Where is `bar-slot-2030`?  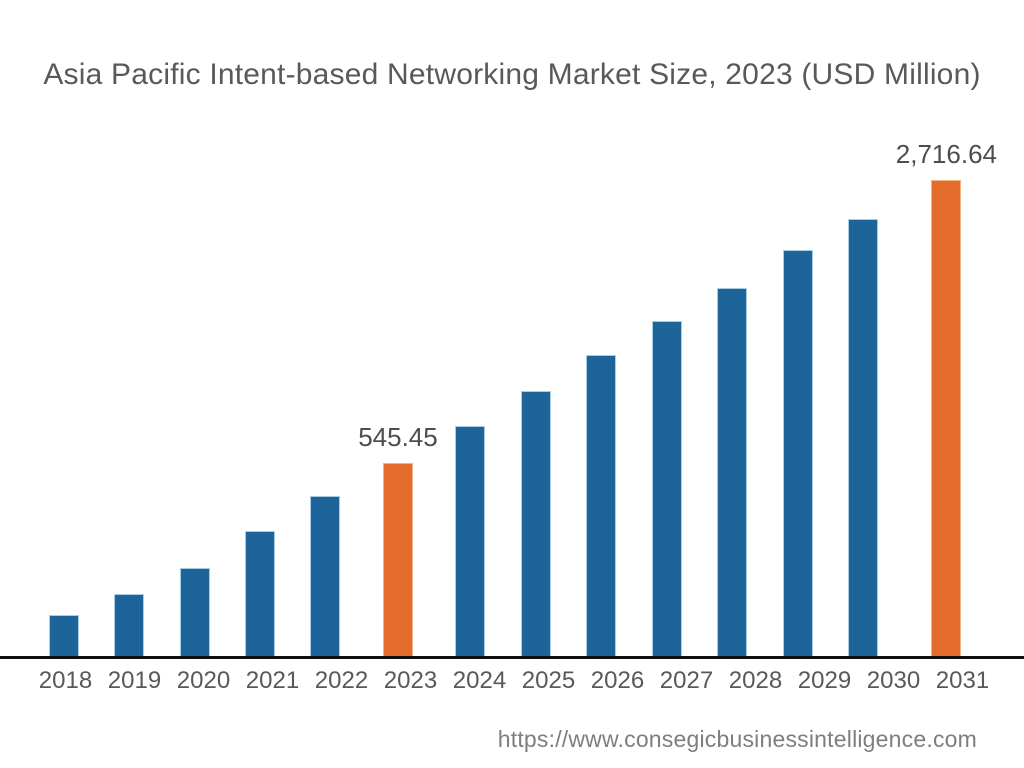
bar-slot-2030 is located at coordinates (862, 437).